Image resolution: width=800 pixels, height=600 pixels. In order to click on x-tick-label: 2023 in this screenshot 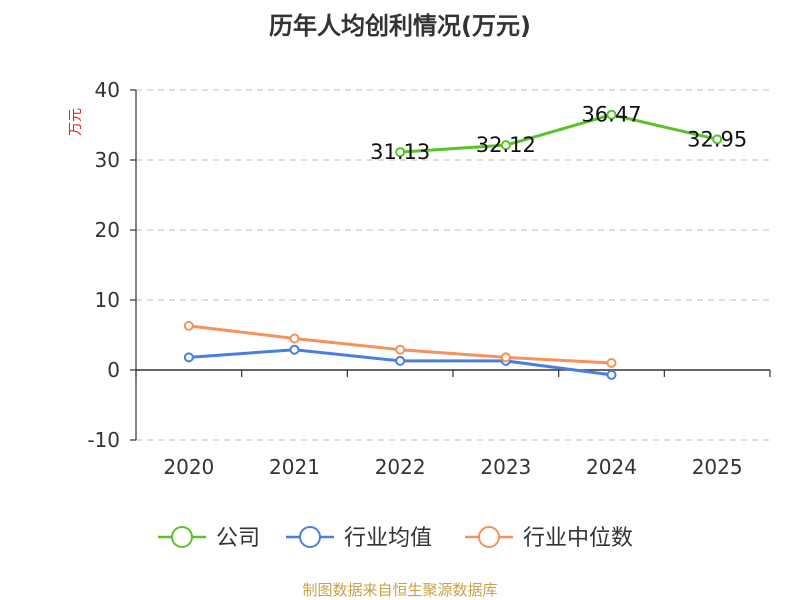, I will do `click(505, 467)`.